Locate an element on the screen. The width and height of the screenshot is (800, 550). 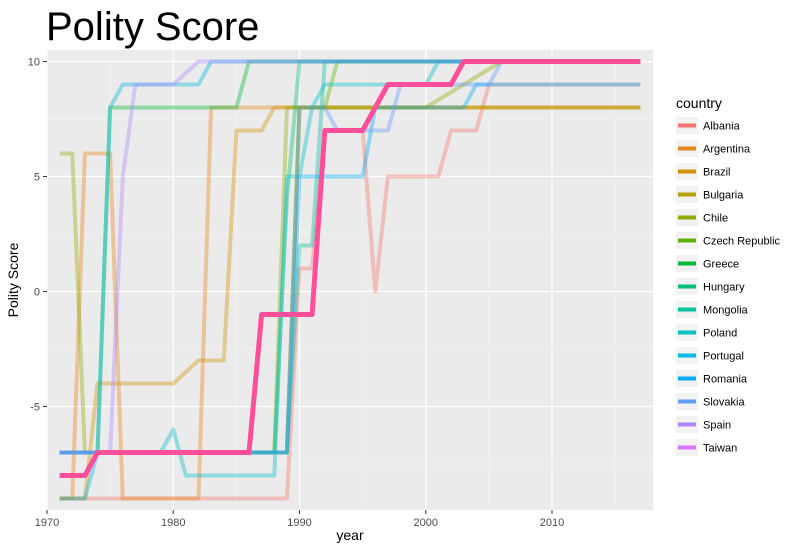
legend-item: Portugal is located at coordinates (710, 355).